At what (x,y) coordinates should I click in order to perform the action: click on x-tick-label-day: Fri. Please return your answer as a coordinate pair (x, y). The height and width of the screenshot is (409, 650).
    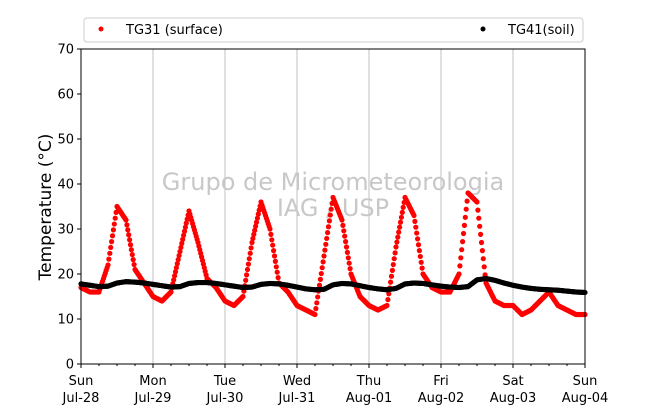
    Looking at the image, I should click on (441, 381).